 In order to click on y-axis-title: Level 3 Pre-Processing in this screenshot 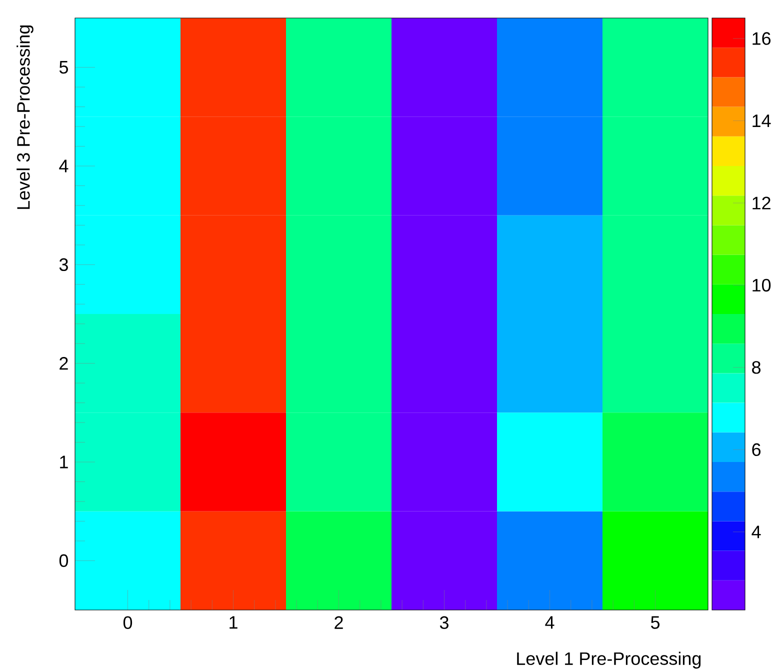, I will do `click(25, 117)`.